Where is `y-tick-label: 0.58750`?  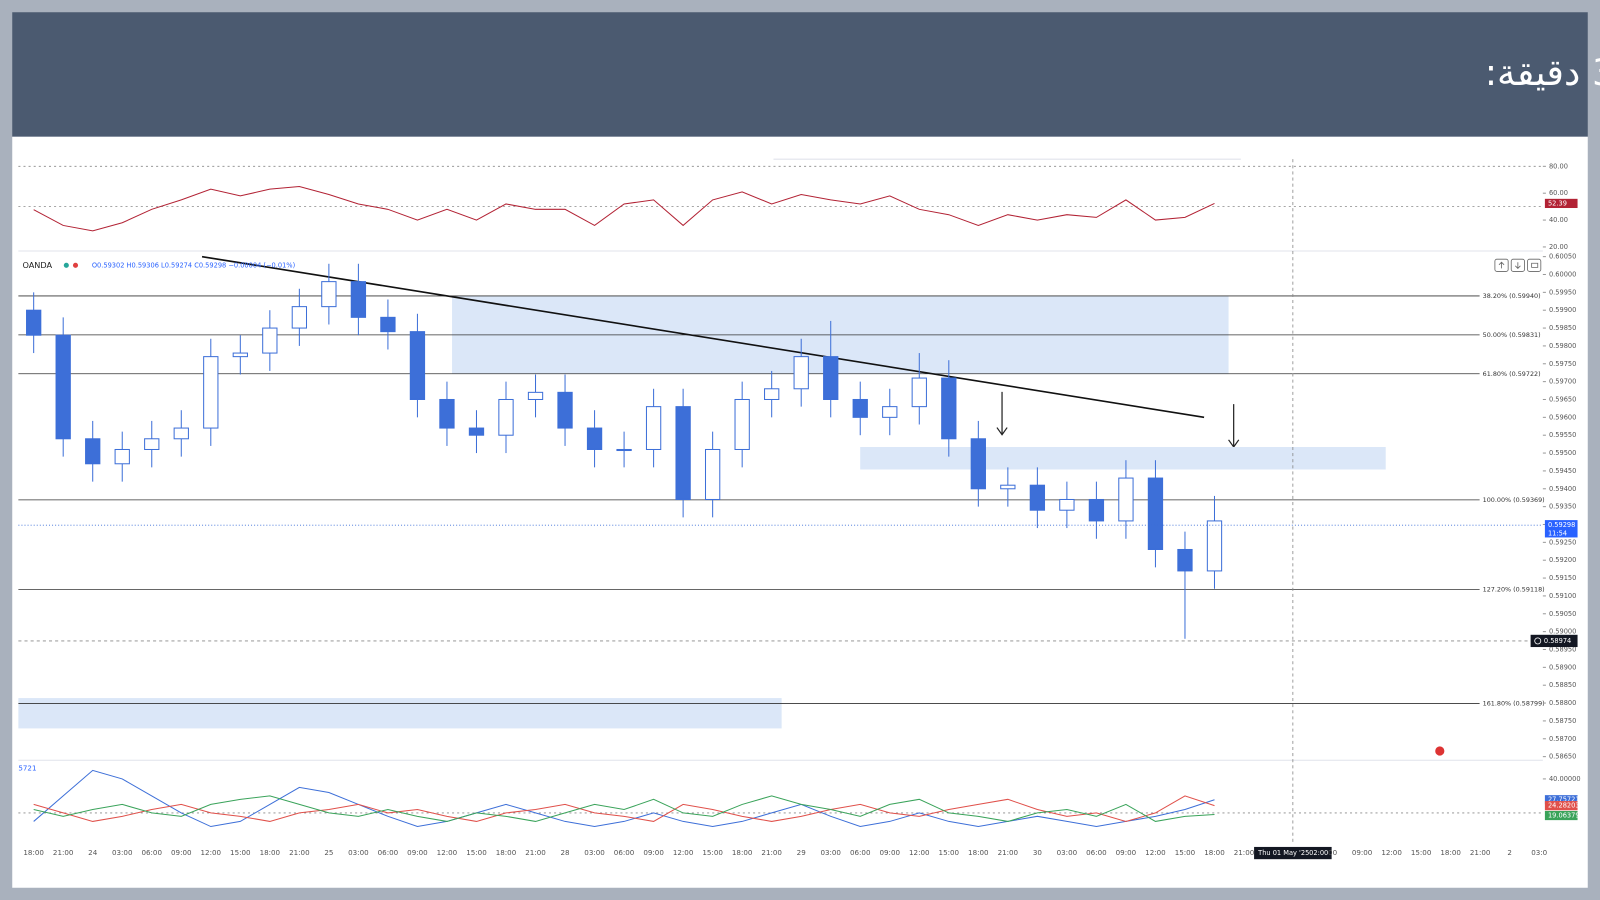
y-tick-label: 0.58750 is located at coordinates (1562, 721).